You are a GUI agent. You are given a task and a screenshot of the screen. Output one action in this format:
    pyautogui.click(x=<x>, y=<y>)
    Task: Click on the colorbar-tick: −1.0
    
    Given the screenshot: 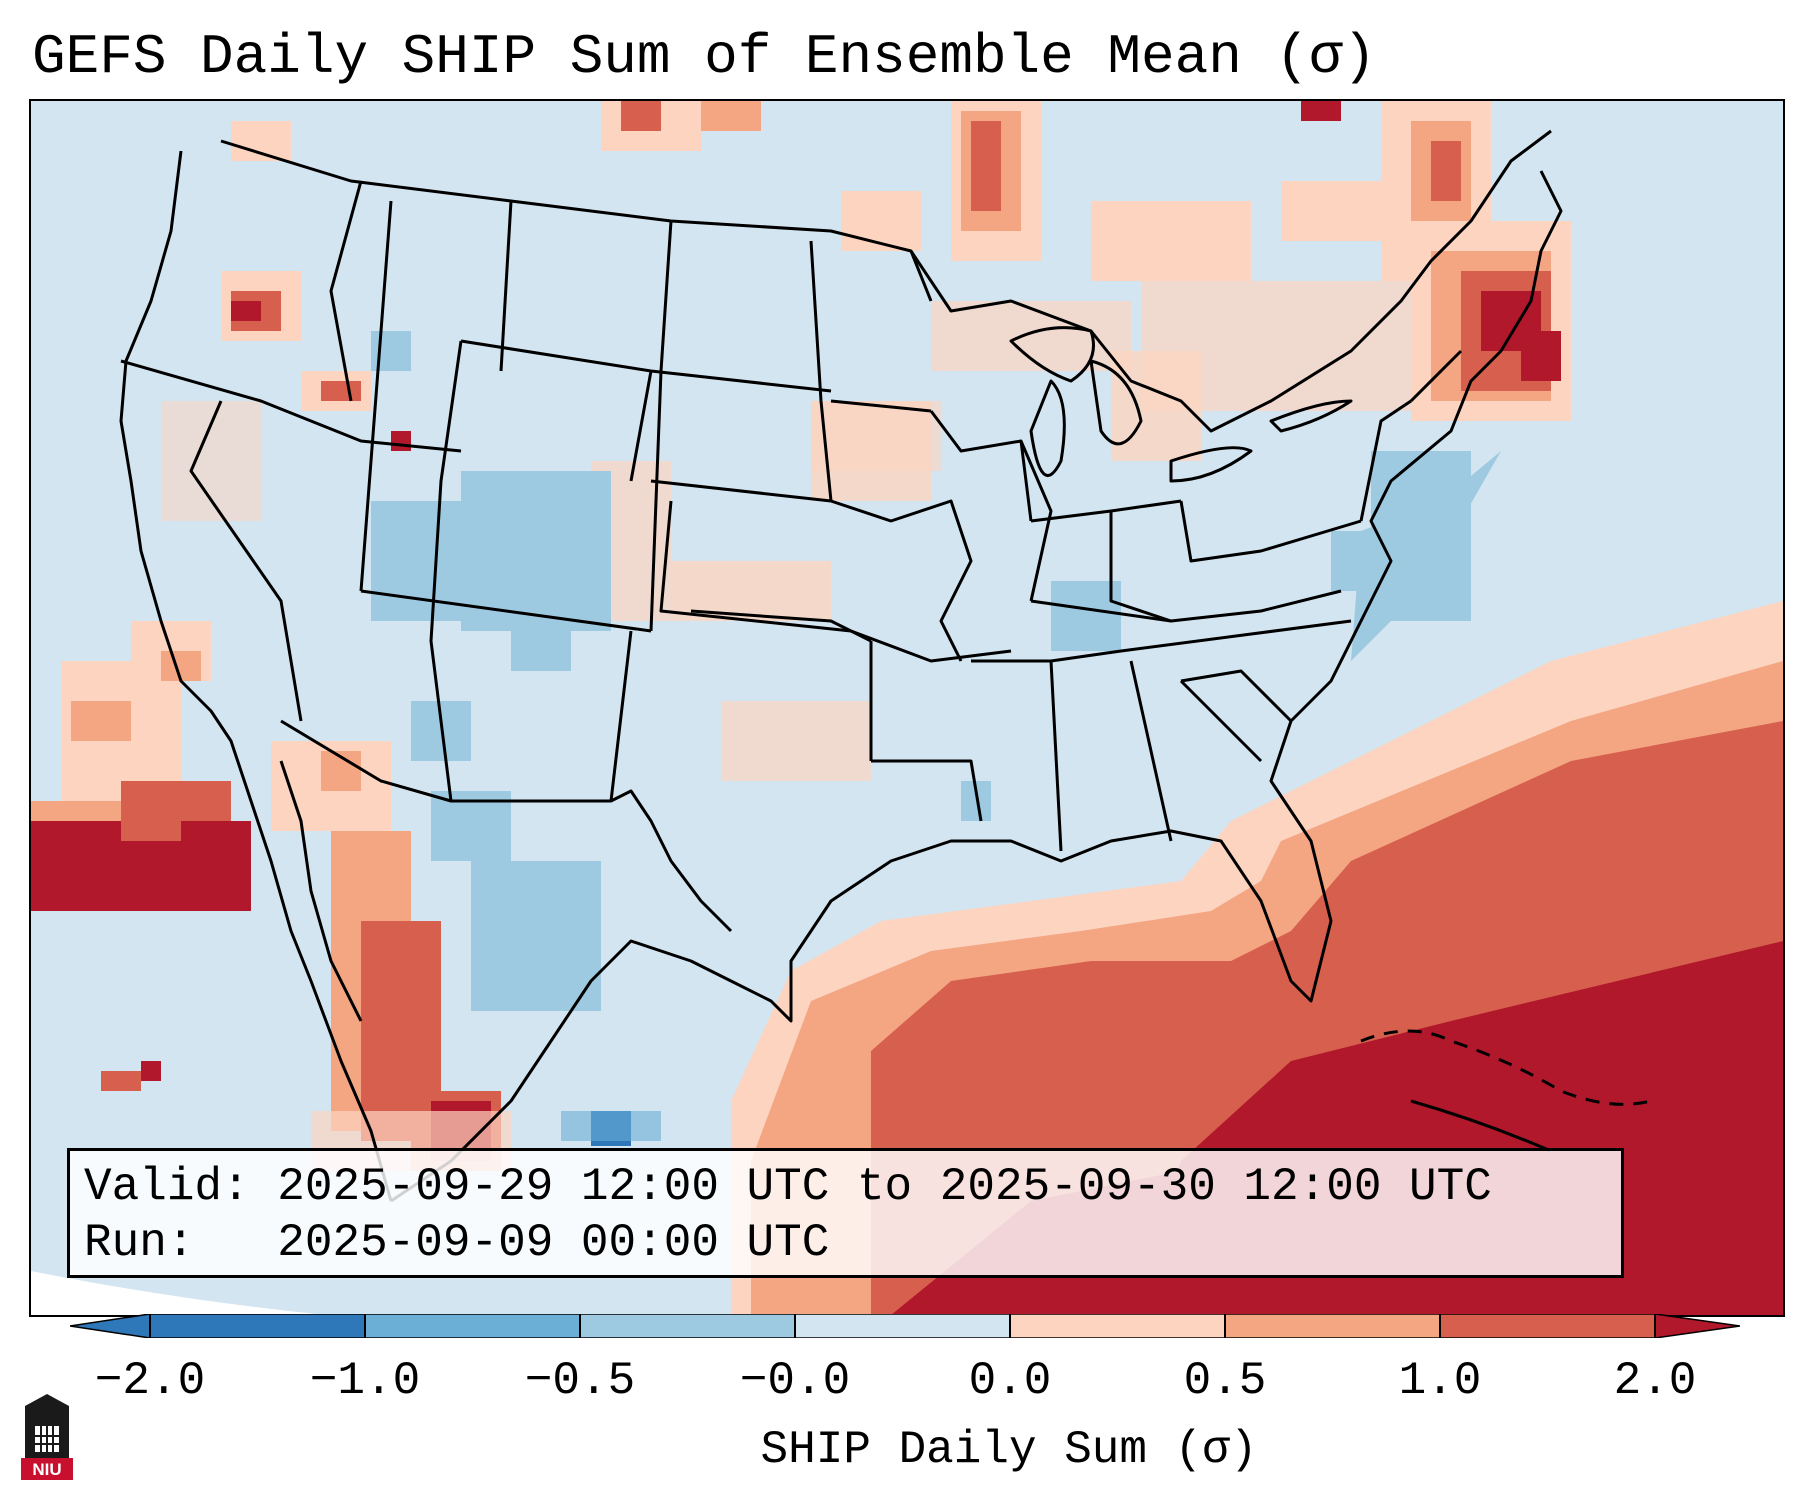 What is the action you would take?
    pyautogui.click(x=365, y=1381)
    